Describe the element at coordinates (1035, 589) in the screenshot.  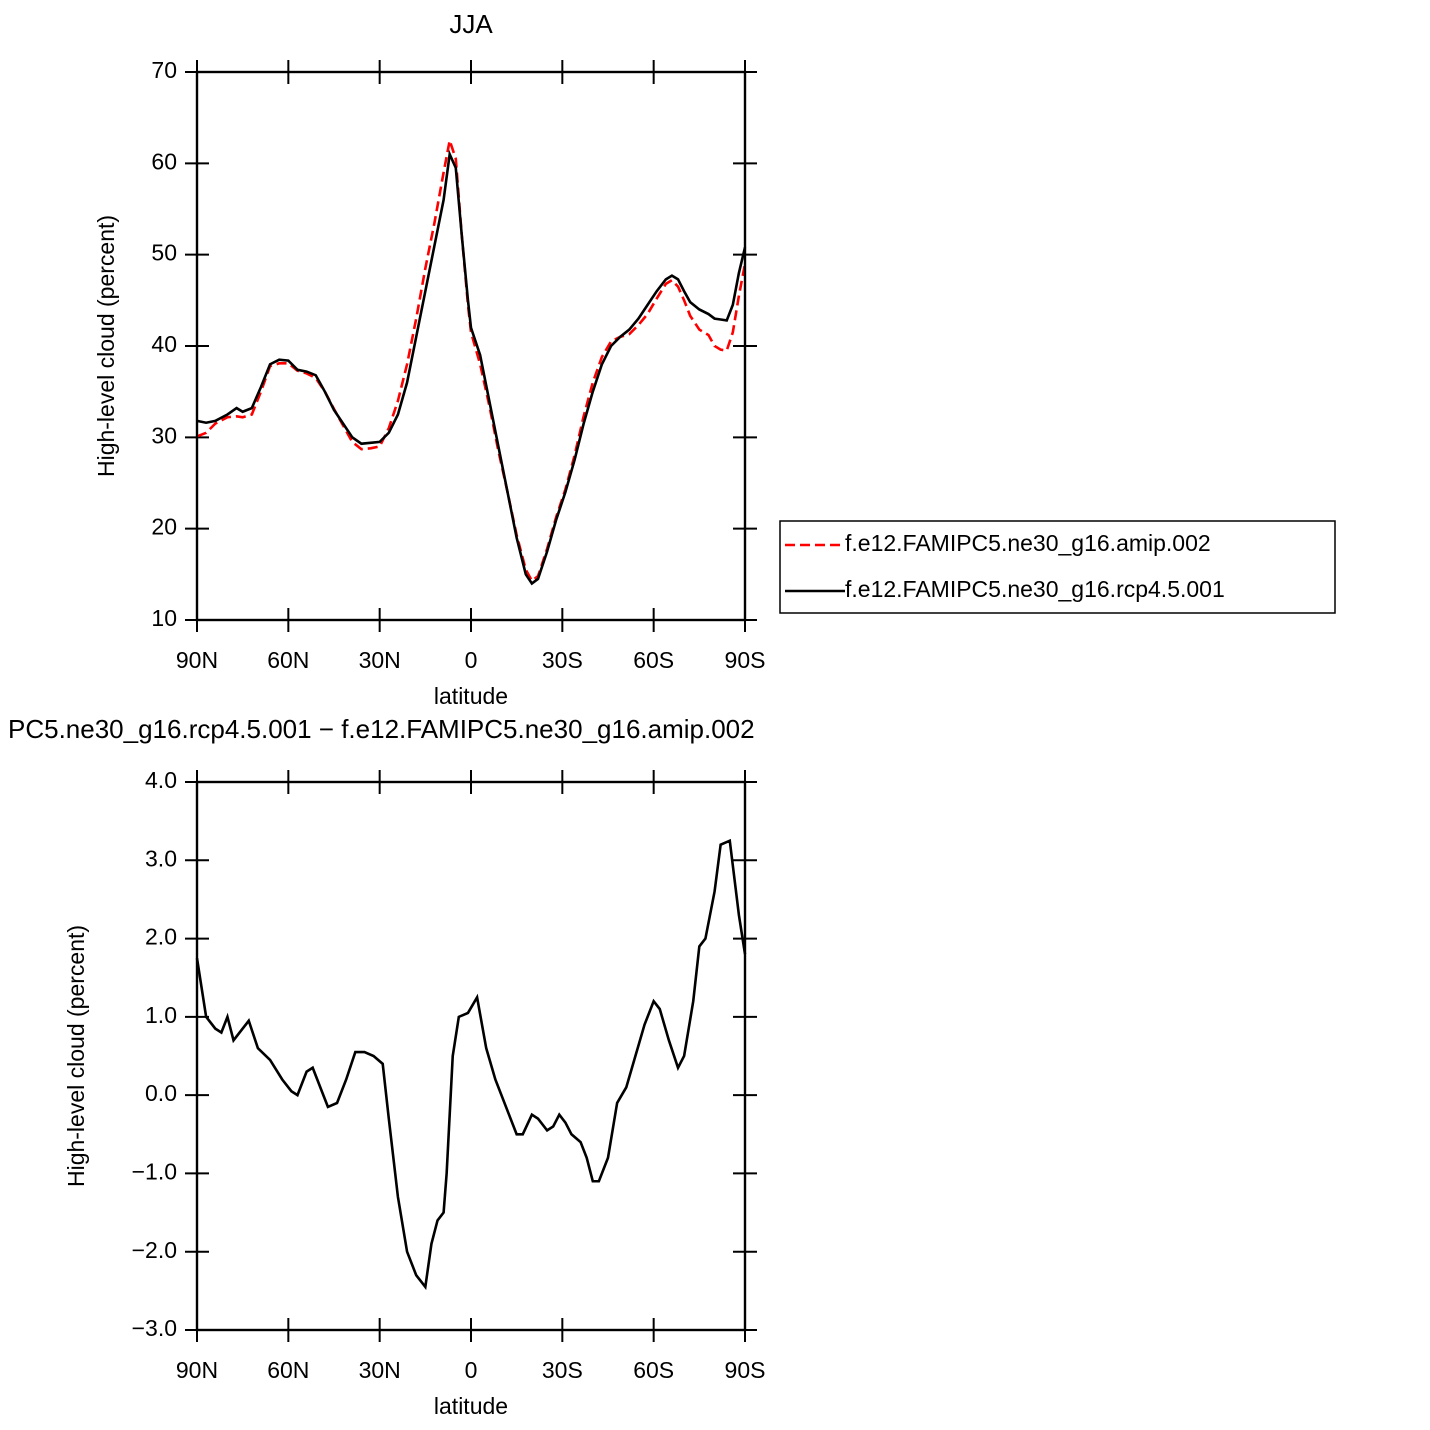
I see `legend-label: f.e12.FAMIPC5.ne30_g16.rcp4.5.001` at that location.